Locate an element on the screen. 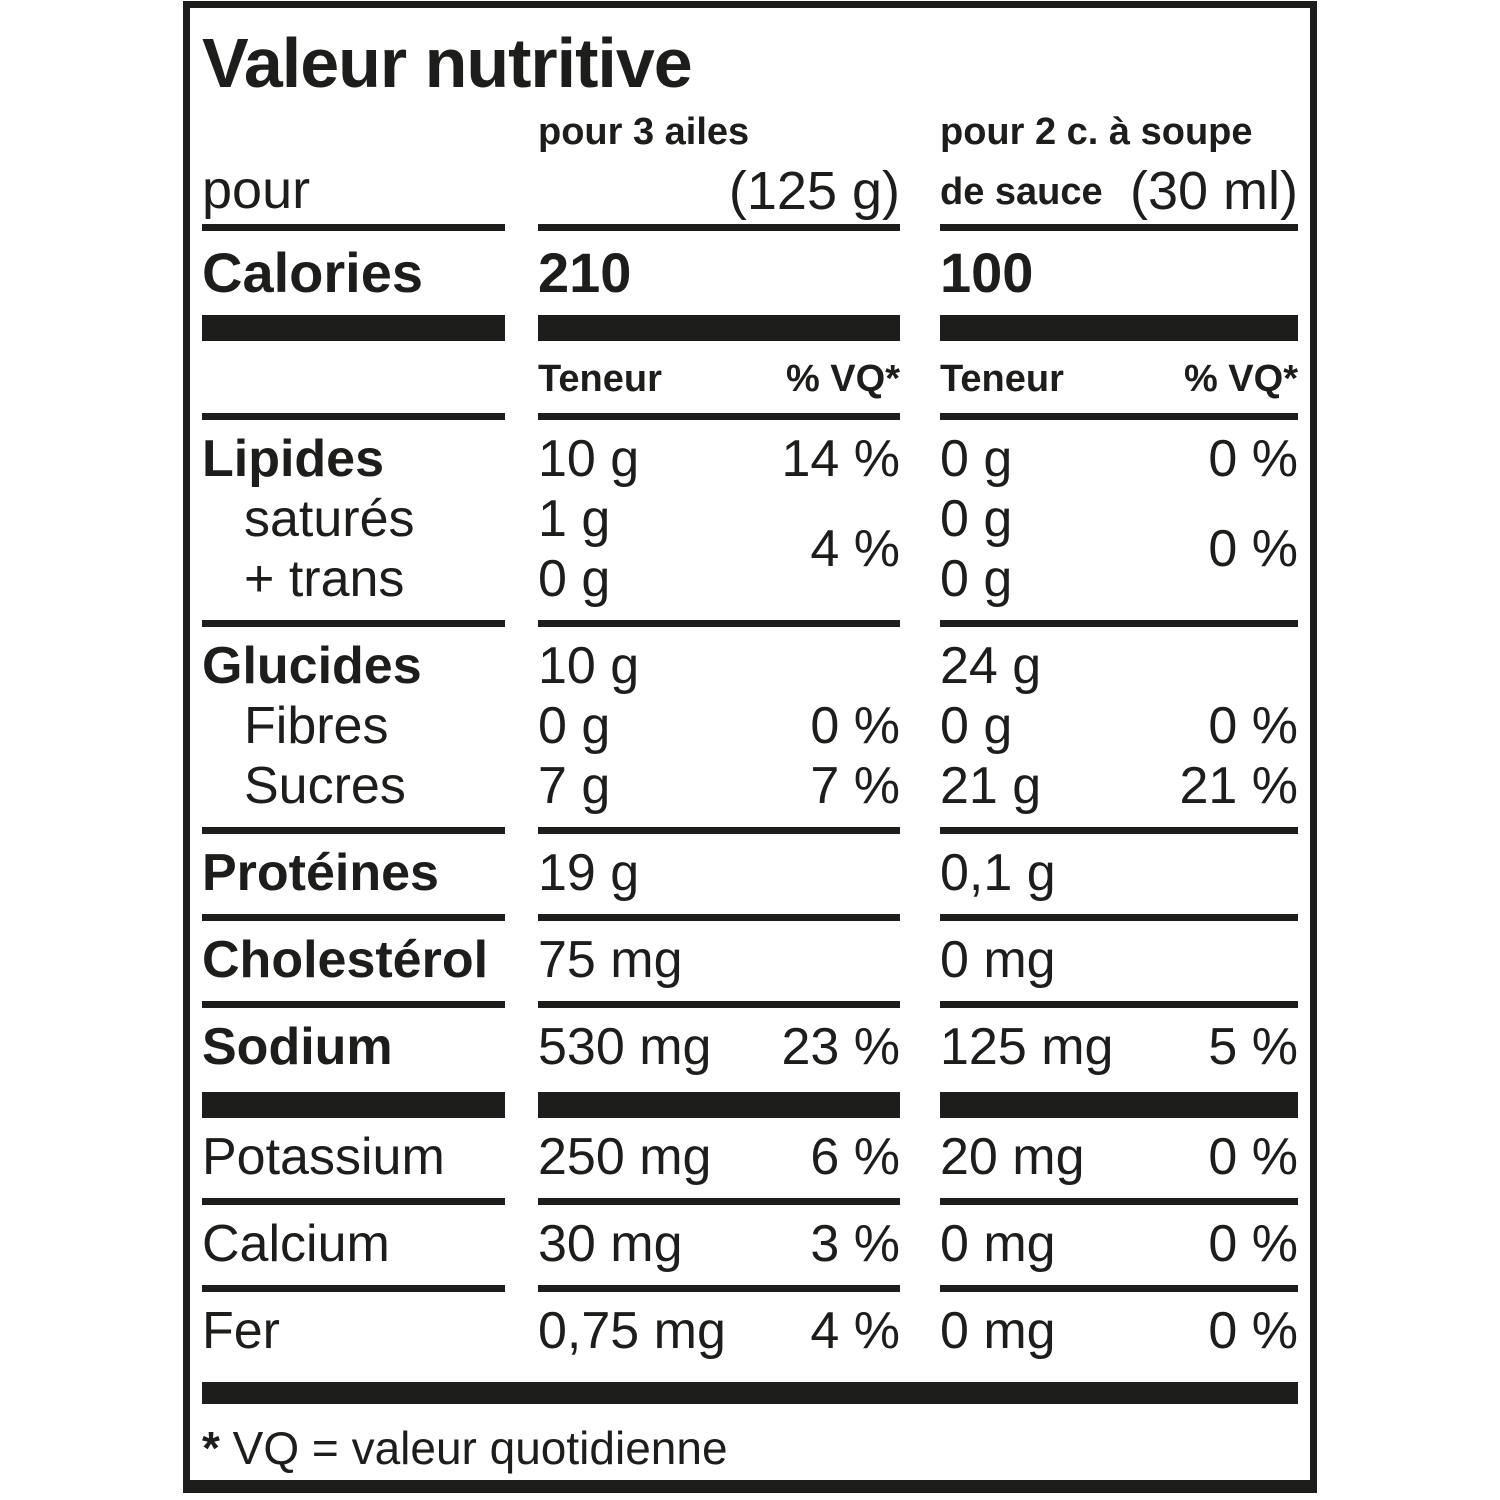 Image resolution: width=1500 pixels, height=1500 pixels. footnote-daily-value: * VQ = valeur quotidienne is located at coordinates (750, 1448).